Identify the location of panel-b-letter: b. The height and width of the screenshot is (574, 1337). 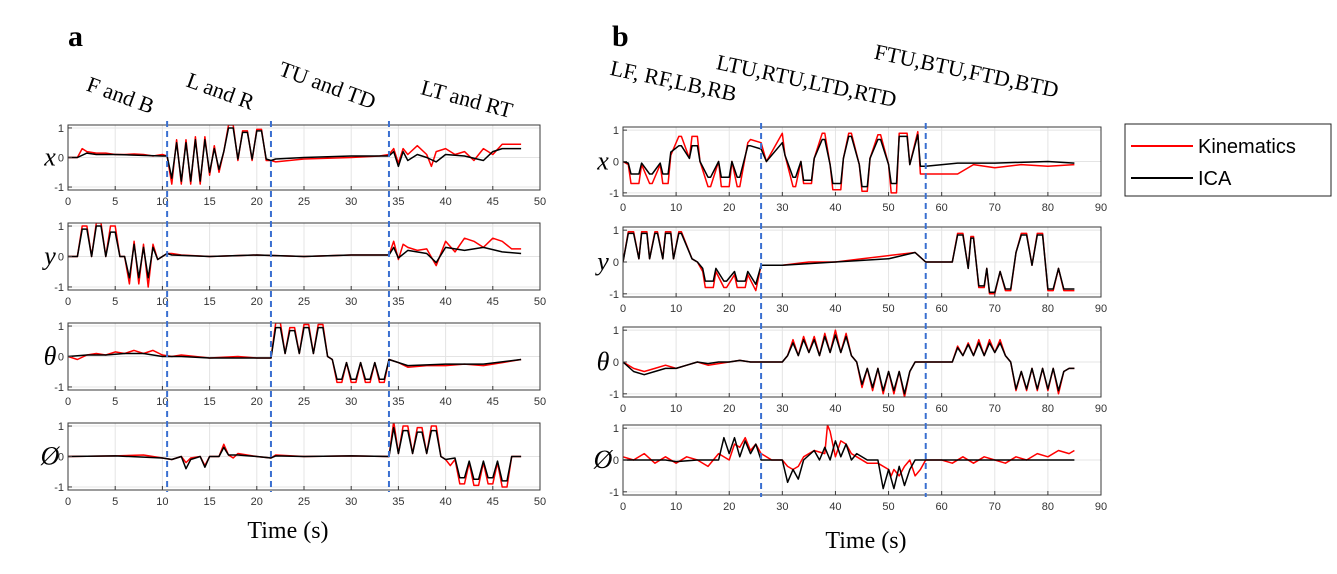
(620, 36).